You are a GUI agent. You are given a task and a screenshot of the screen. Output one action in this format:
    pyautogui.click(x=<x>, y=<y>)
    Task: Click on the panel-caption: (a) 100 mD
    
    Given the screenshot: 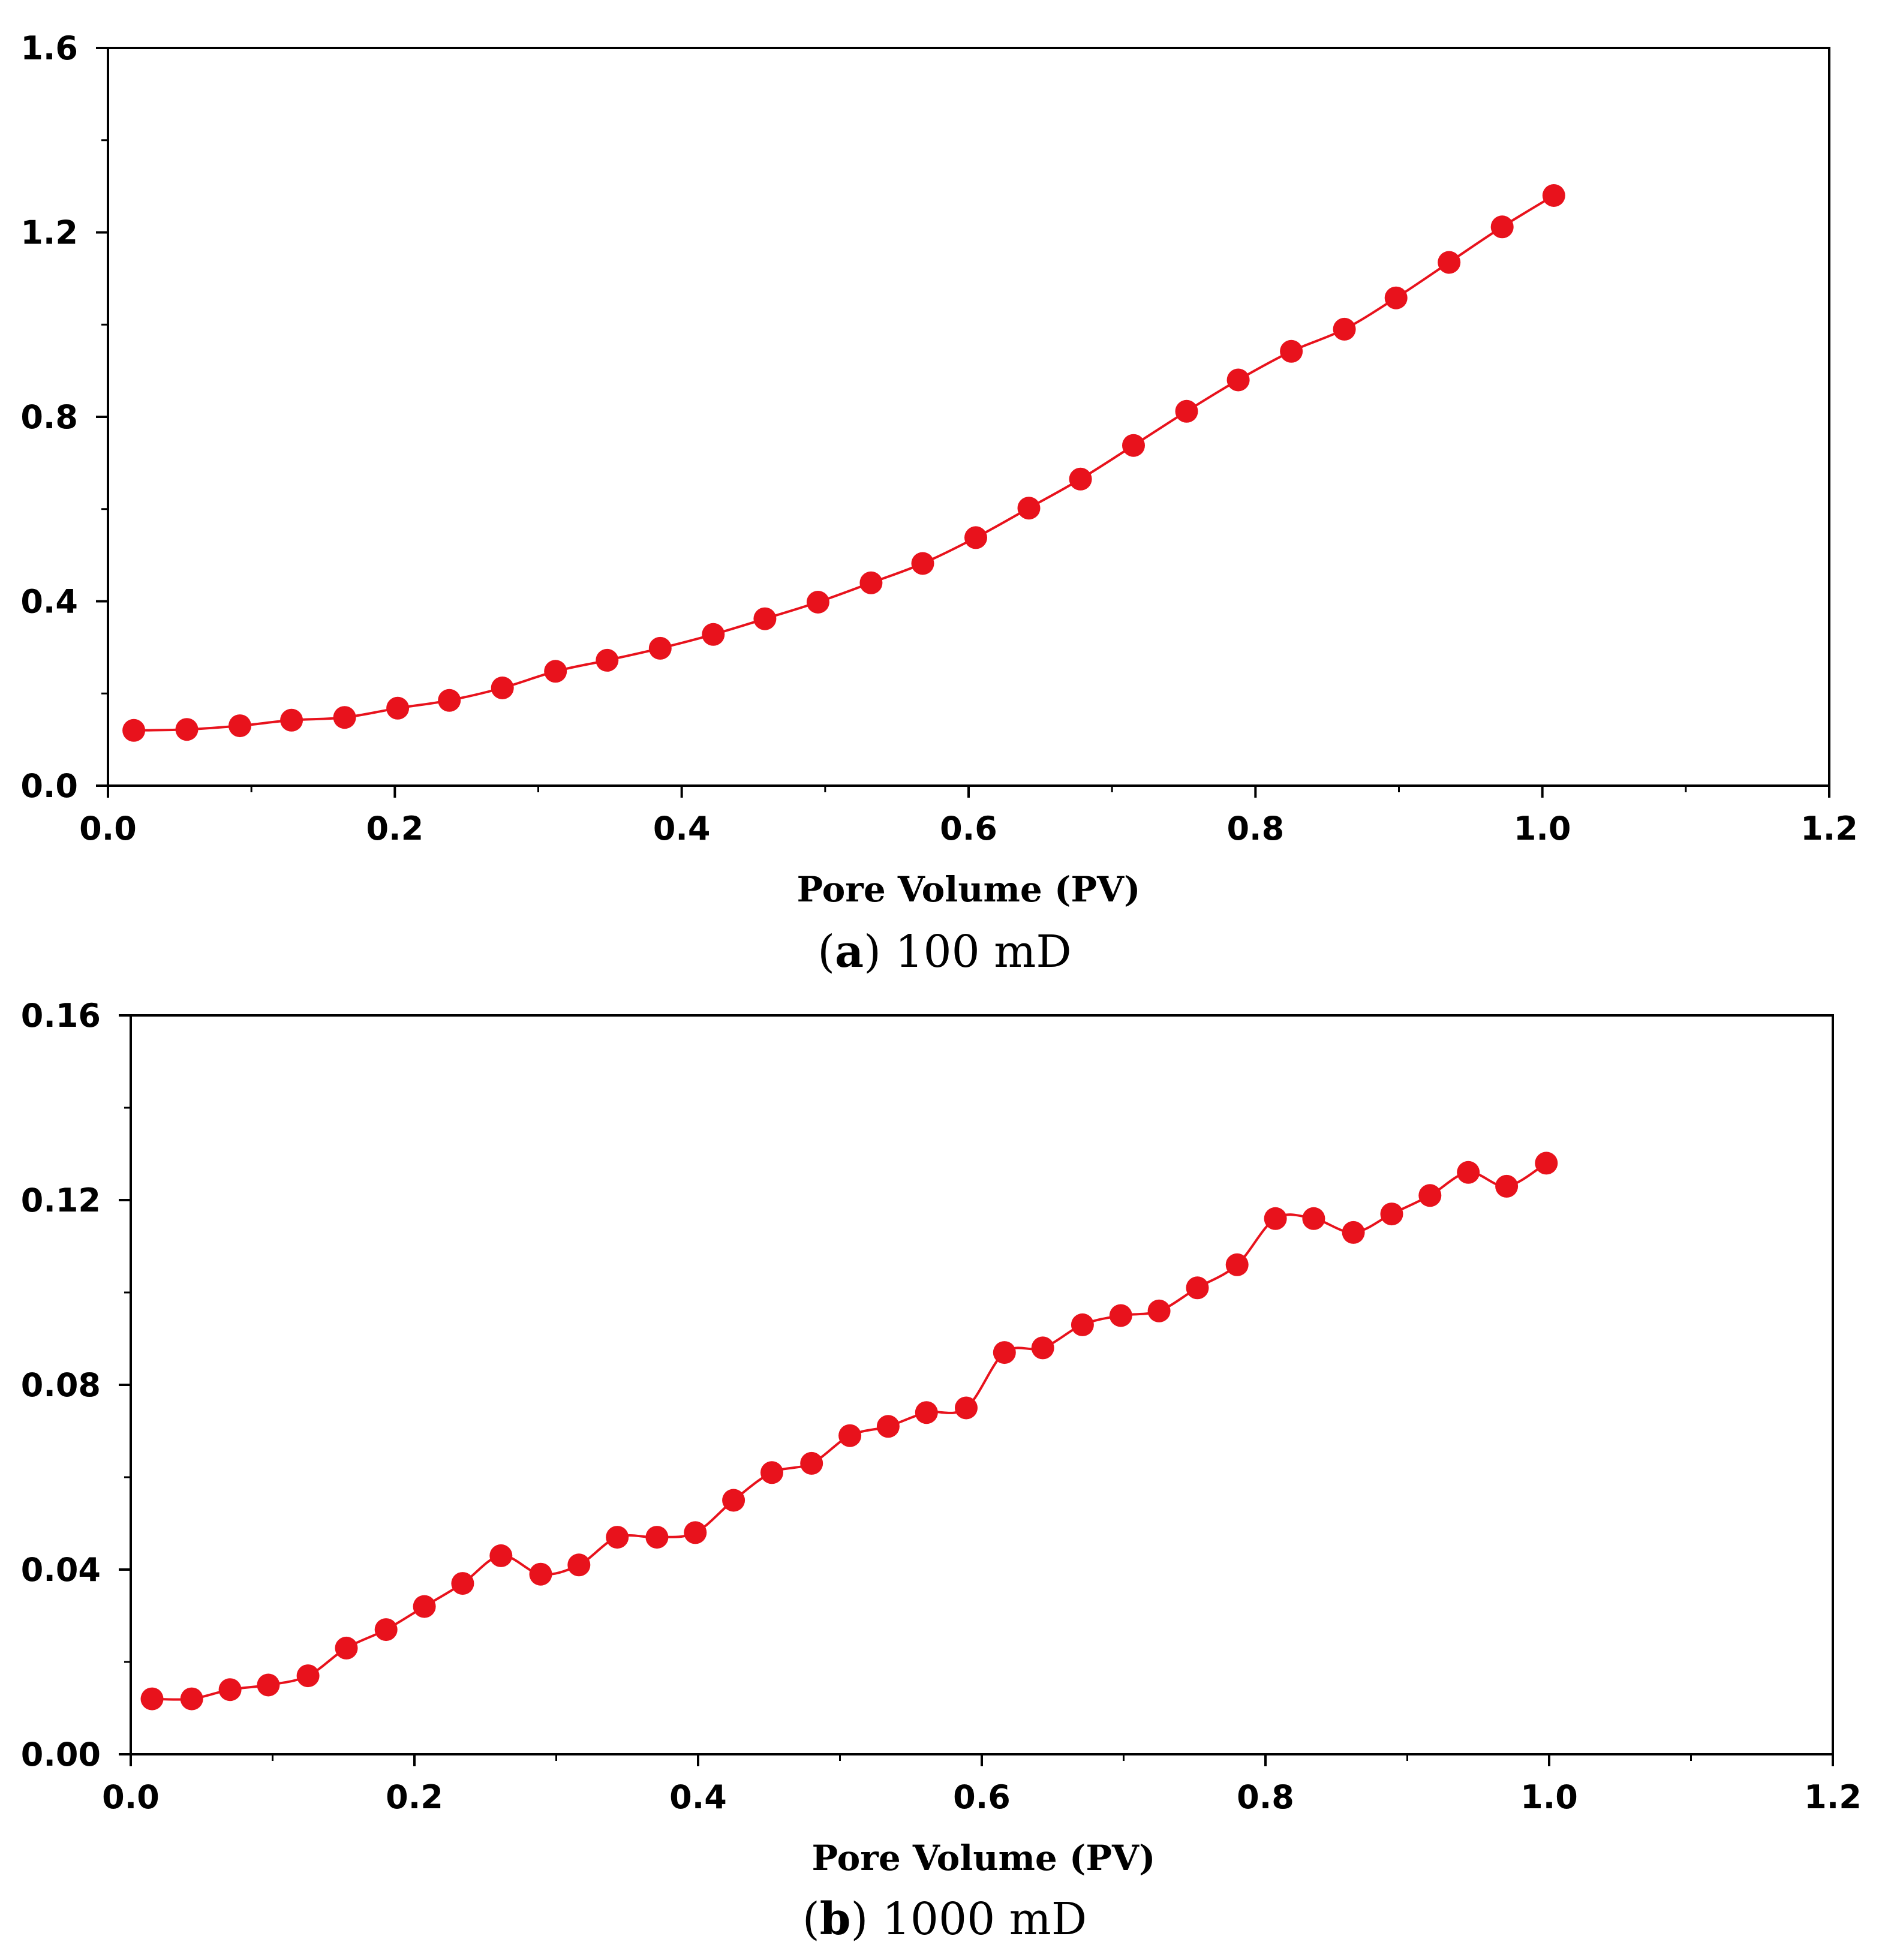 What is the action you would take?
    pyautogui.click(x=944, y=952)
    